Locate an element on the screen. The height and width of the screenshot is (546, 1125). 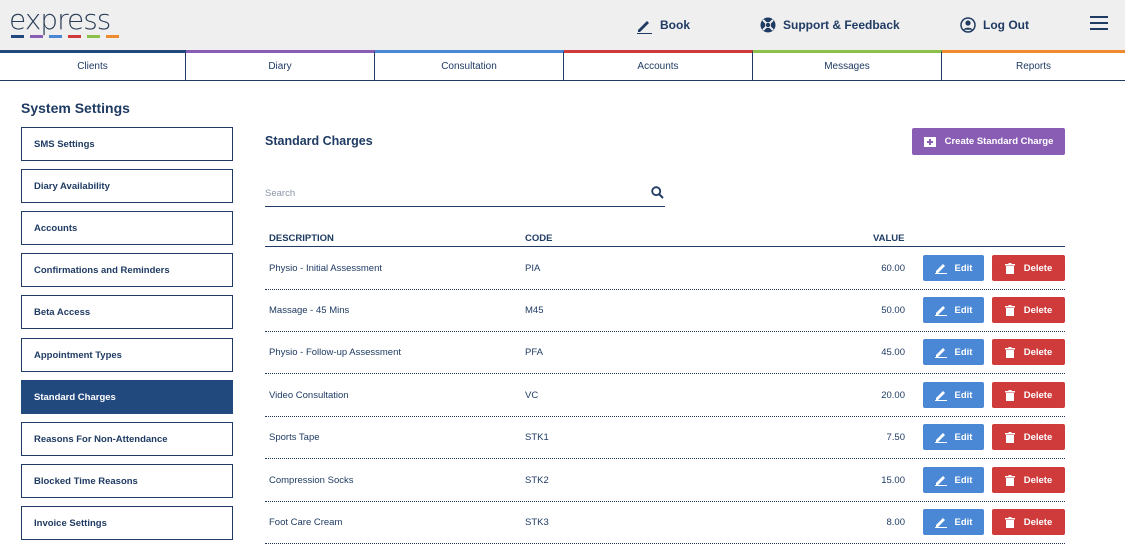
charge-value: 8.00 is located at coordinates (896, 522).